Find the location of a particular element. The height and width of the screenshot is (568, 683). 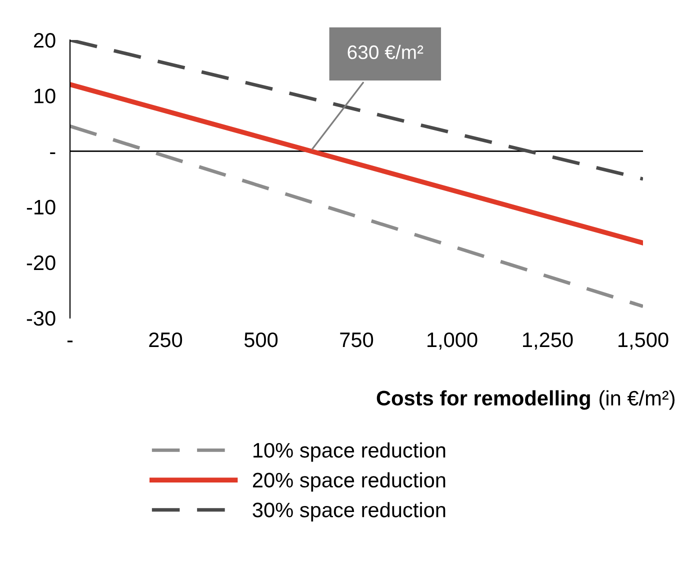

y-tick-label: -10 is located at coordinates (41, 207).